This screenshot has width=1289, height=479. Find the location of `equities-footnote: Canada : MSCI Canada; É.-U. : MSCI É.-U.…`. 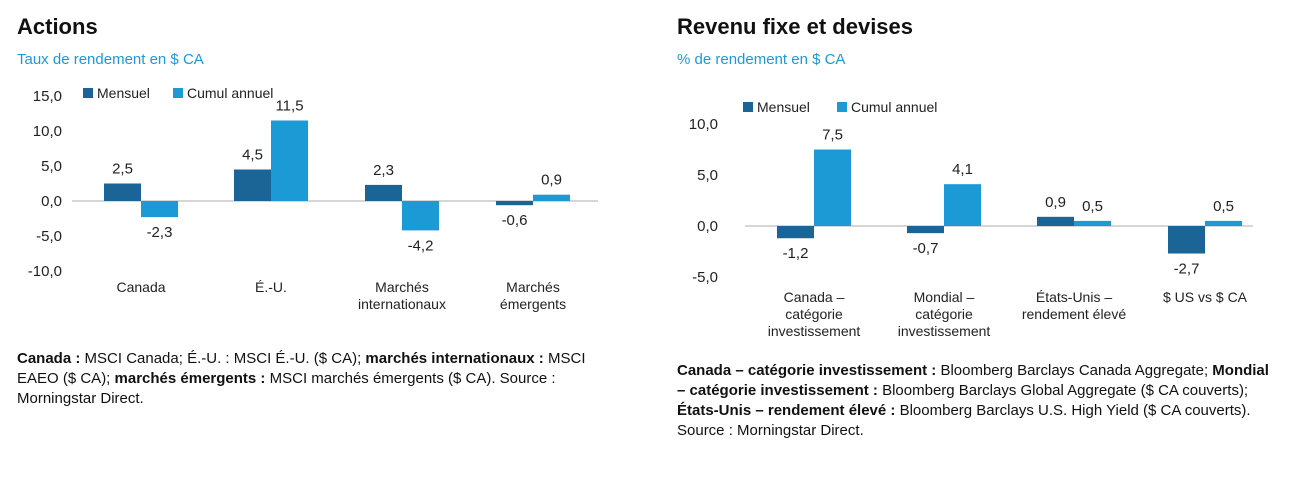

equities-footnote: Canada : MSCI Canada; É.-U. : MSCI É.-U.… is located at coordinates (317, 379).